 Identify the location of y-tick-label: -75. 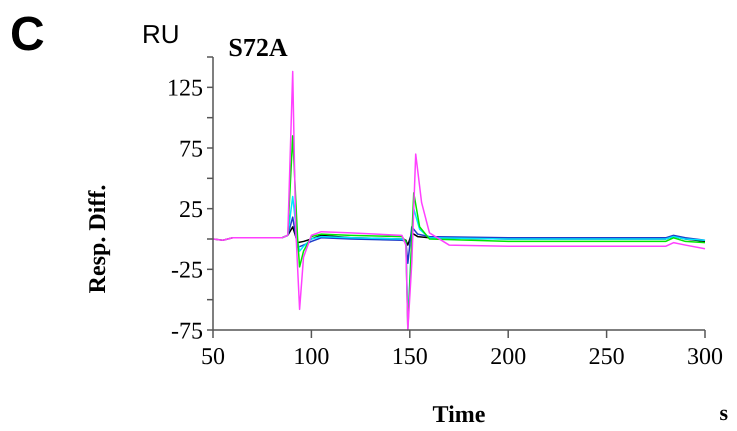
(187, 331).